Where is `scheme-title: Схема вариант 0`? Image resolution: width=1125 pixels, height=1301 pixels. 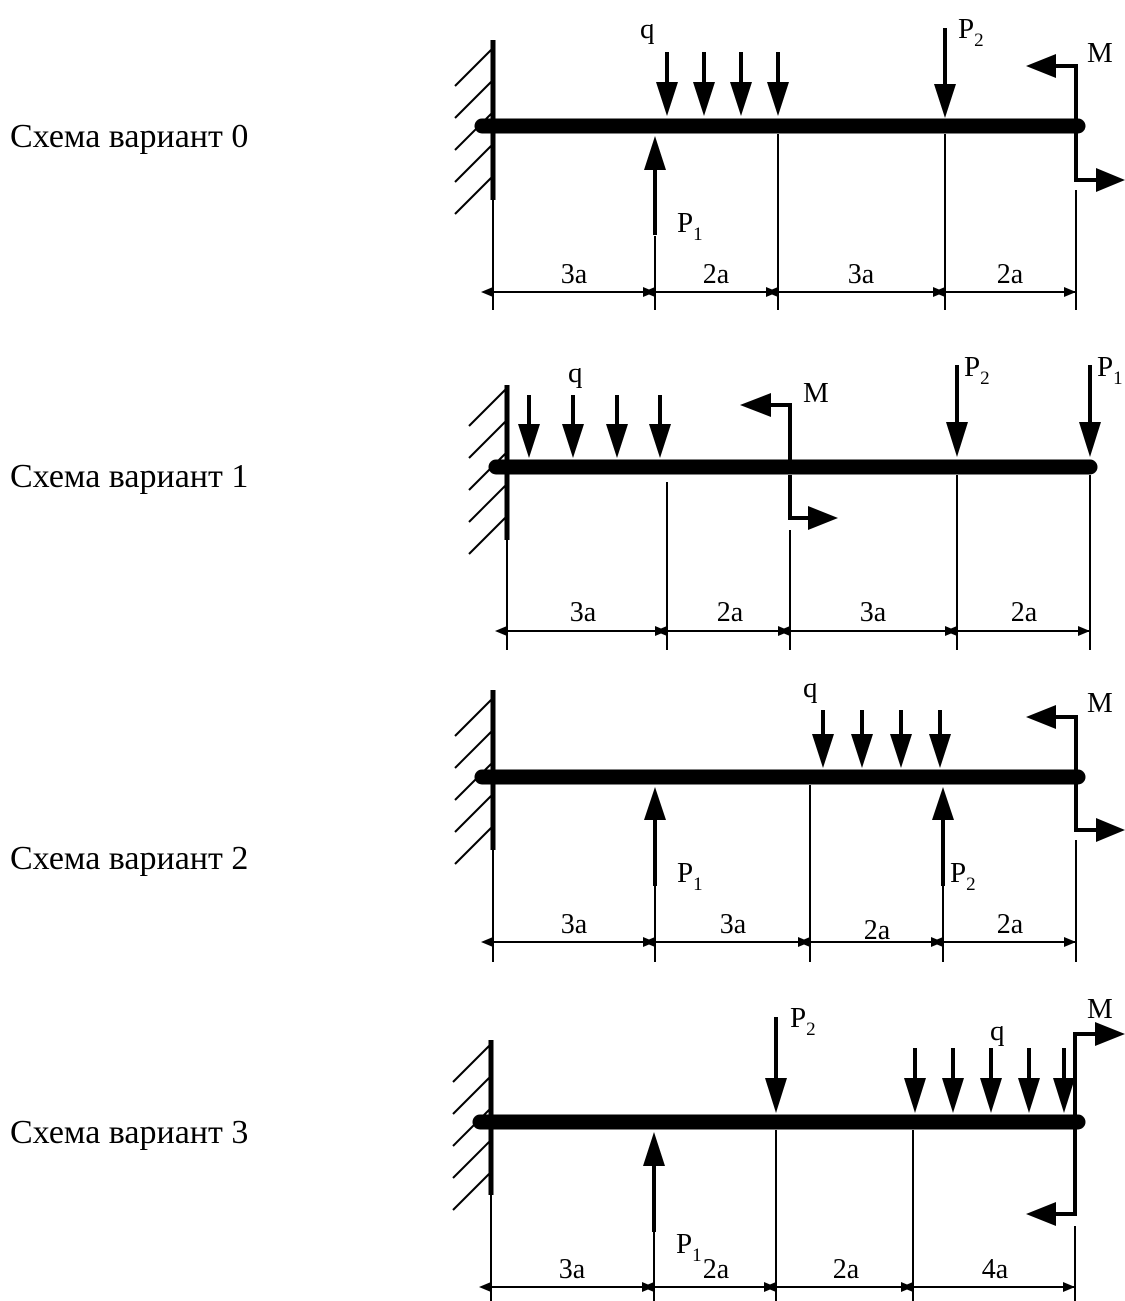
scheme-title: Схема вариант 0 is located at coordinates (129, 136).